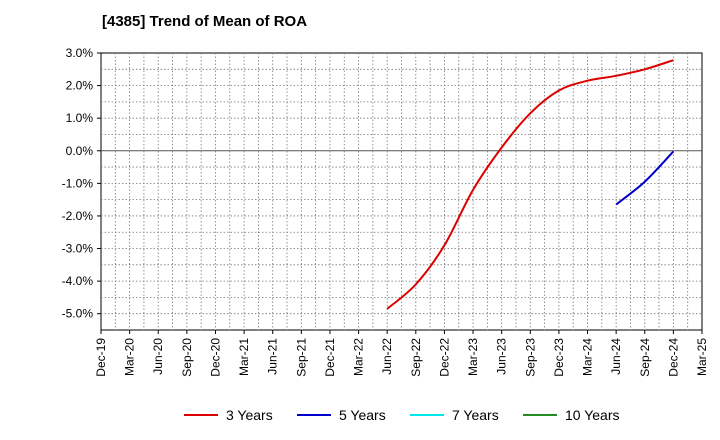 Image resolution: width=720 pixels, height=440 pixels. I want to click on legend-label: 7 Years, so click(475, 415).